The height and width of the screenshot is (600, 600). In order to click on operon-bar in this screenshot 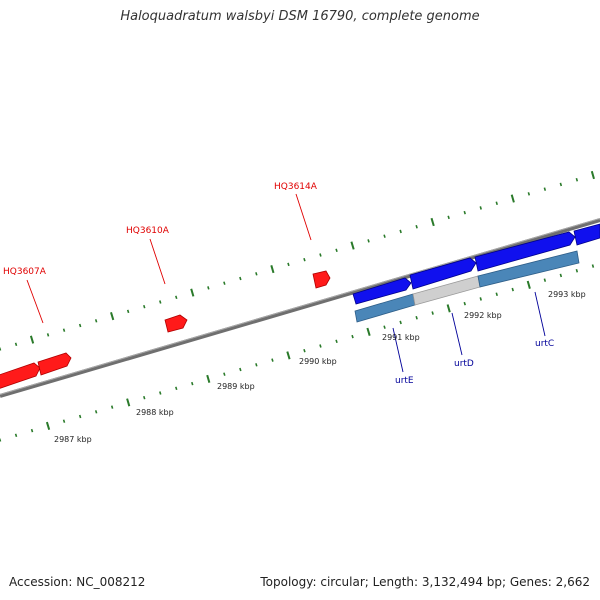, I will do `click(467, 286)`.